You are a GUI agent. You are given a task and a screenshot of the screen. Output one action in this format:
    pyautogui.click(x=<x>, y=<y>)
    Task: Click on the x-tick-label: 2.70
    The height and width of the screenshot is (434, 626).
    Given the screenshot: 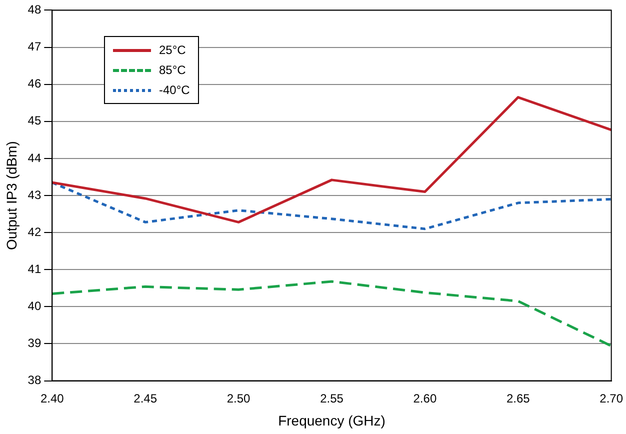 What is the action you would take?
    pyautogui.click(x=612, y=398)
    